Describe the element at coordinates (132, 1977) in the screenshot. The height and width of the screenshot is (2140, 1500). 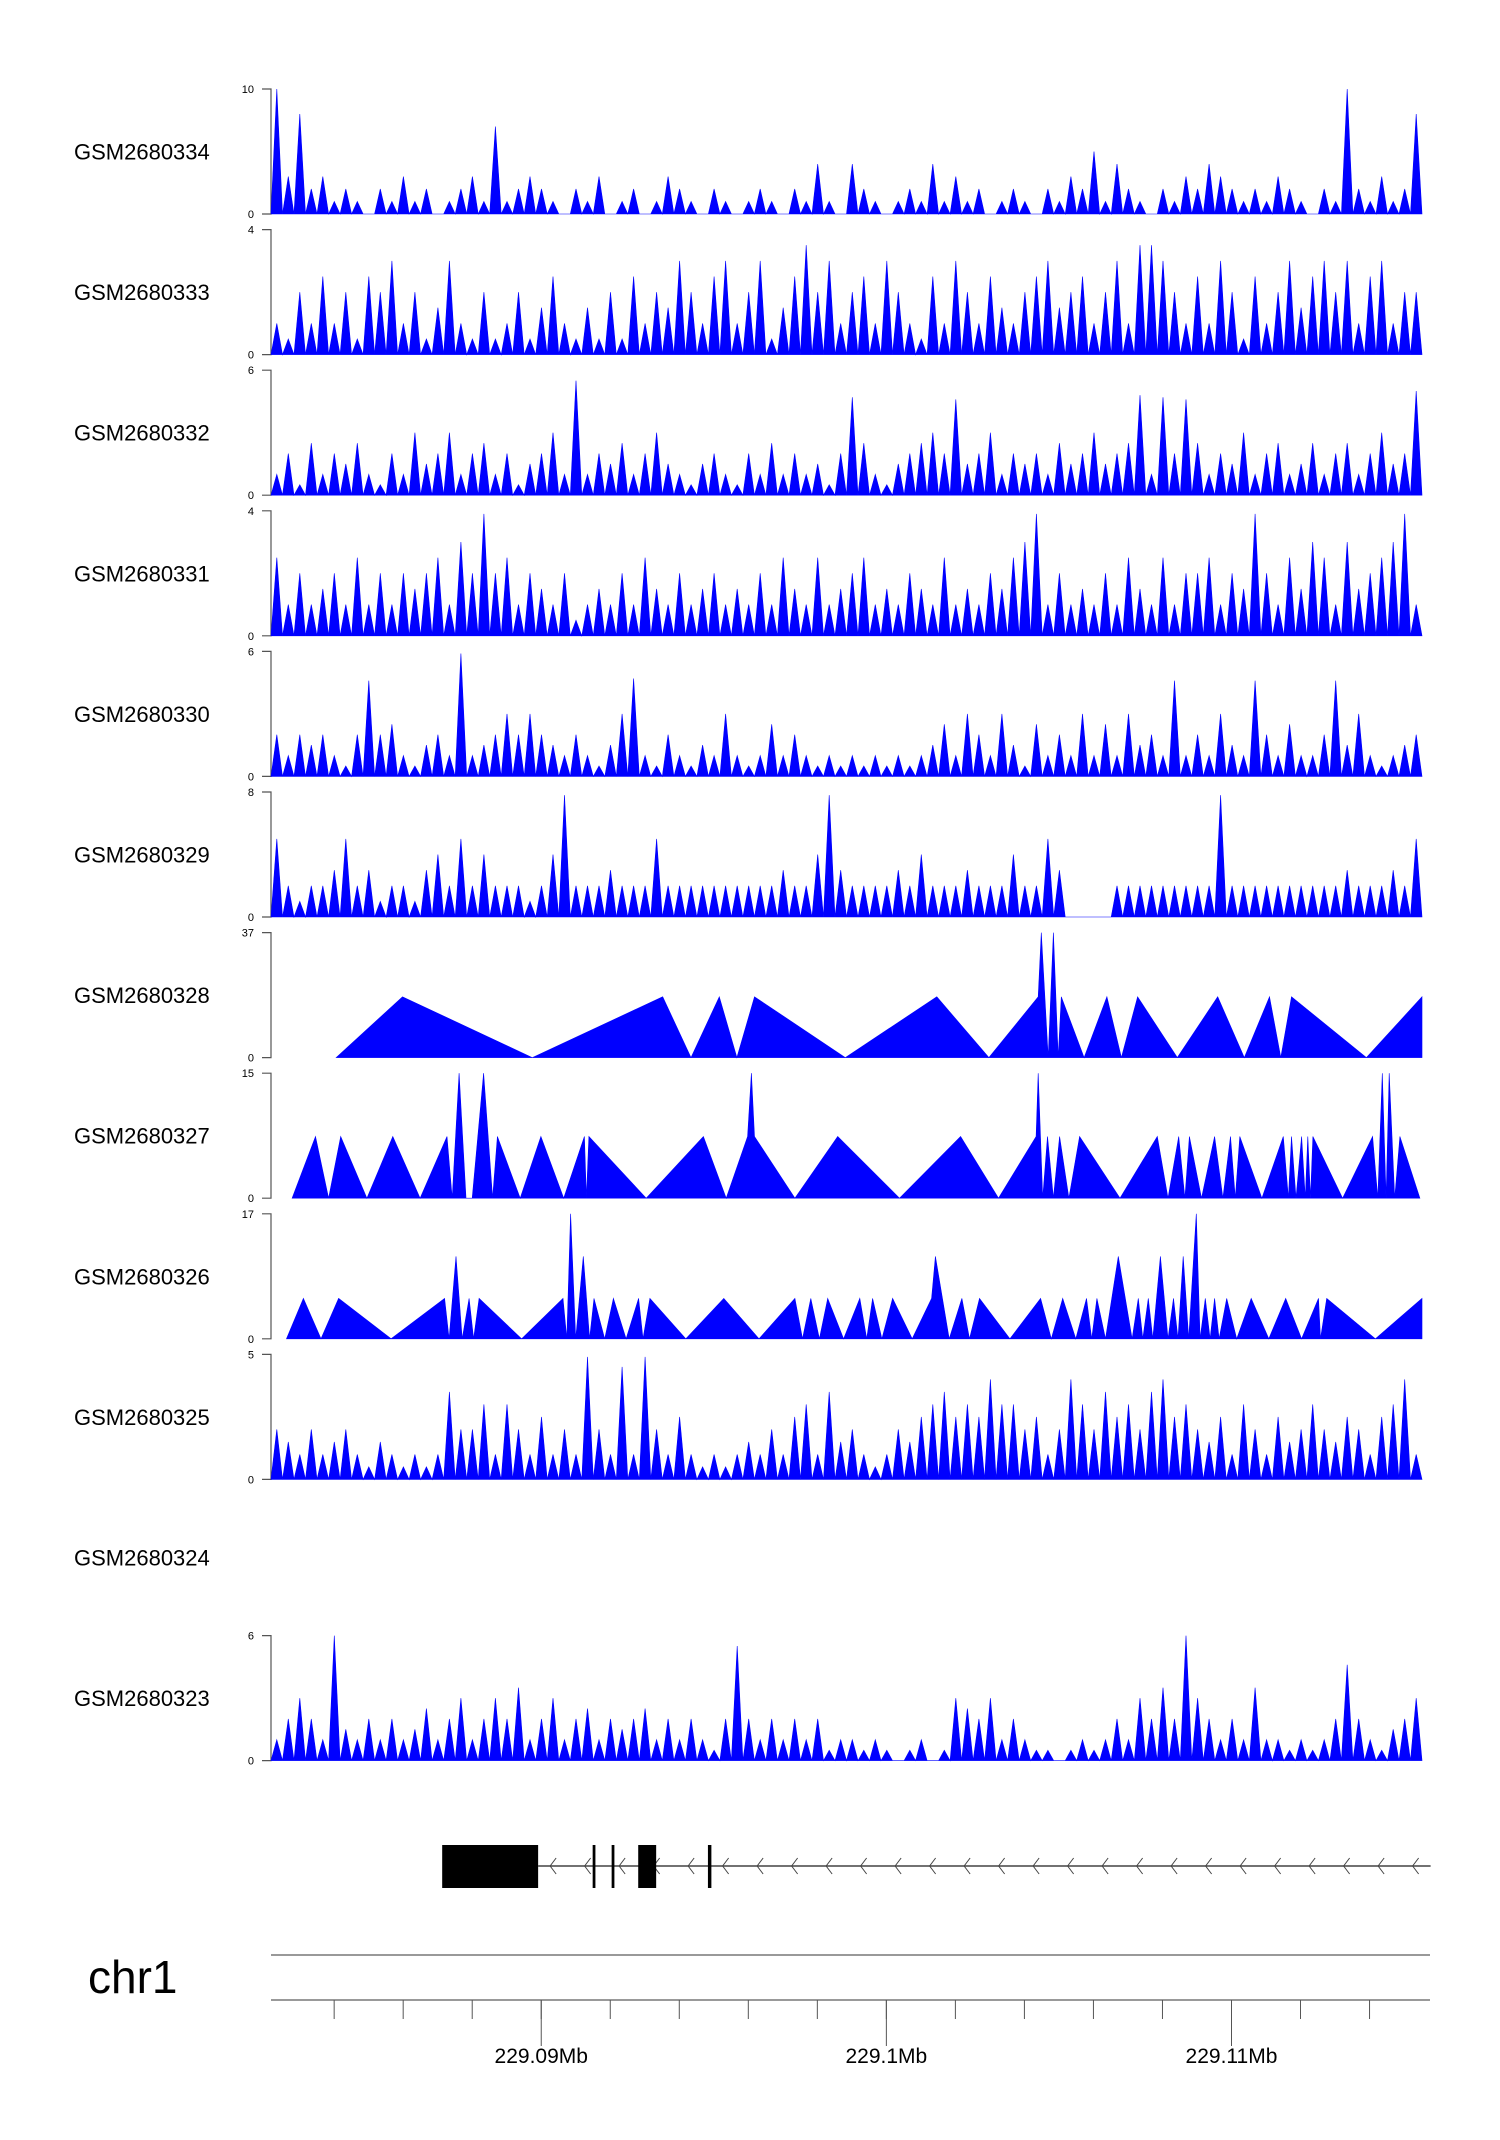
I see `chromosome-label: chr1` at that location.